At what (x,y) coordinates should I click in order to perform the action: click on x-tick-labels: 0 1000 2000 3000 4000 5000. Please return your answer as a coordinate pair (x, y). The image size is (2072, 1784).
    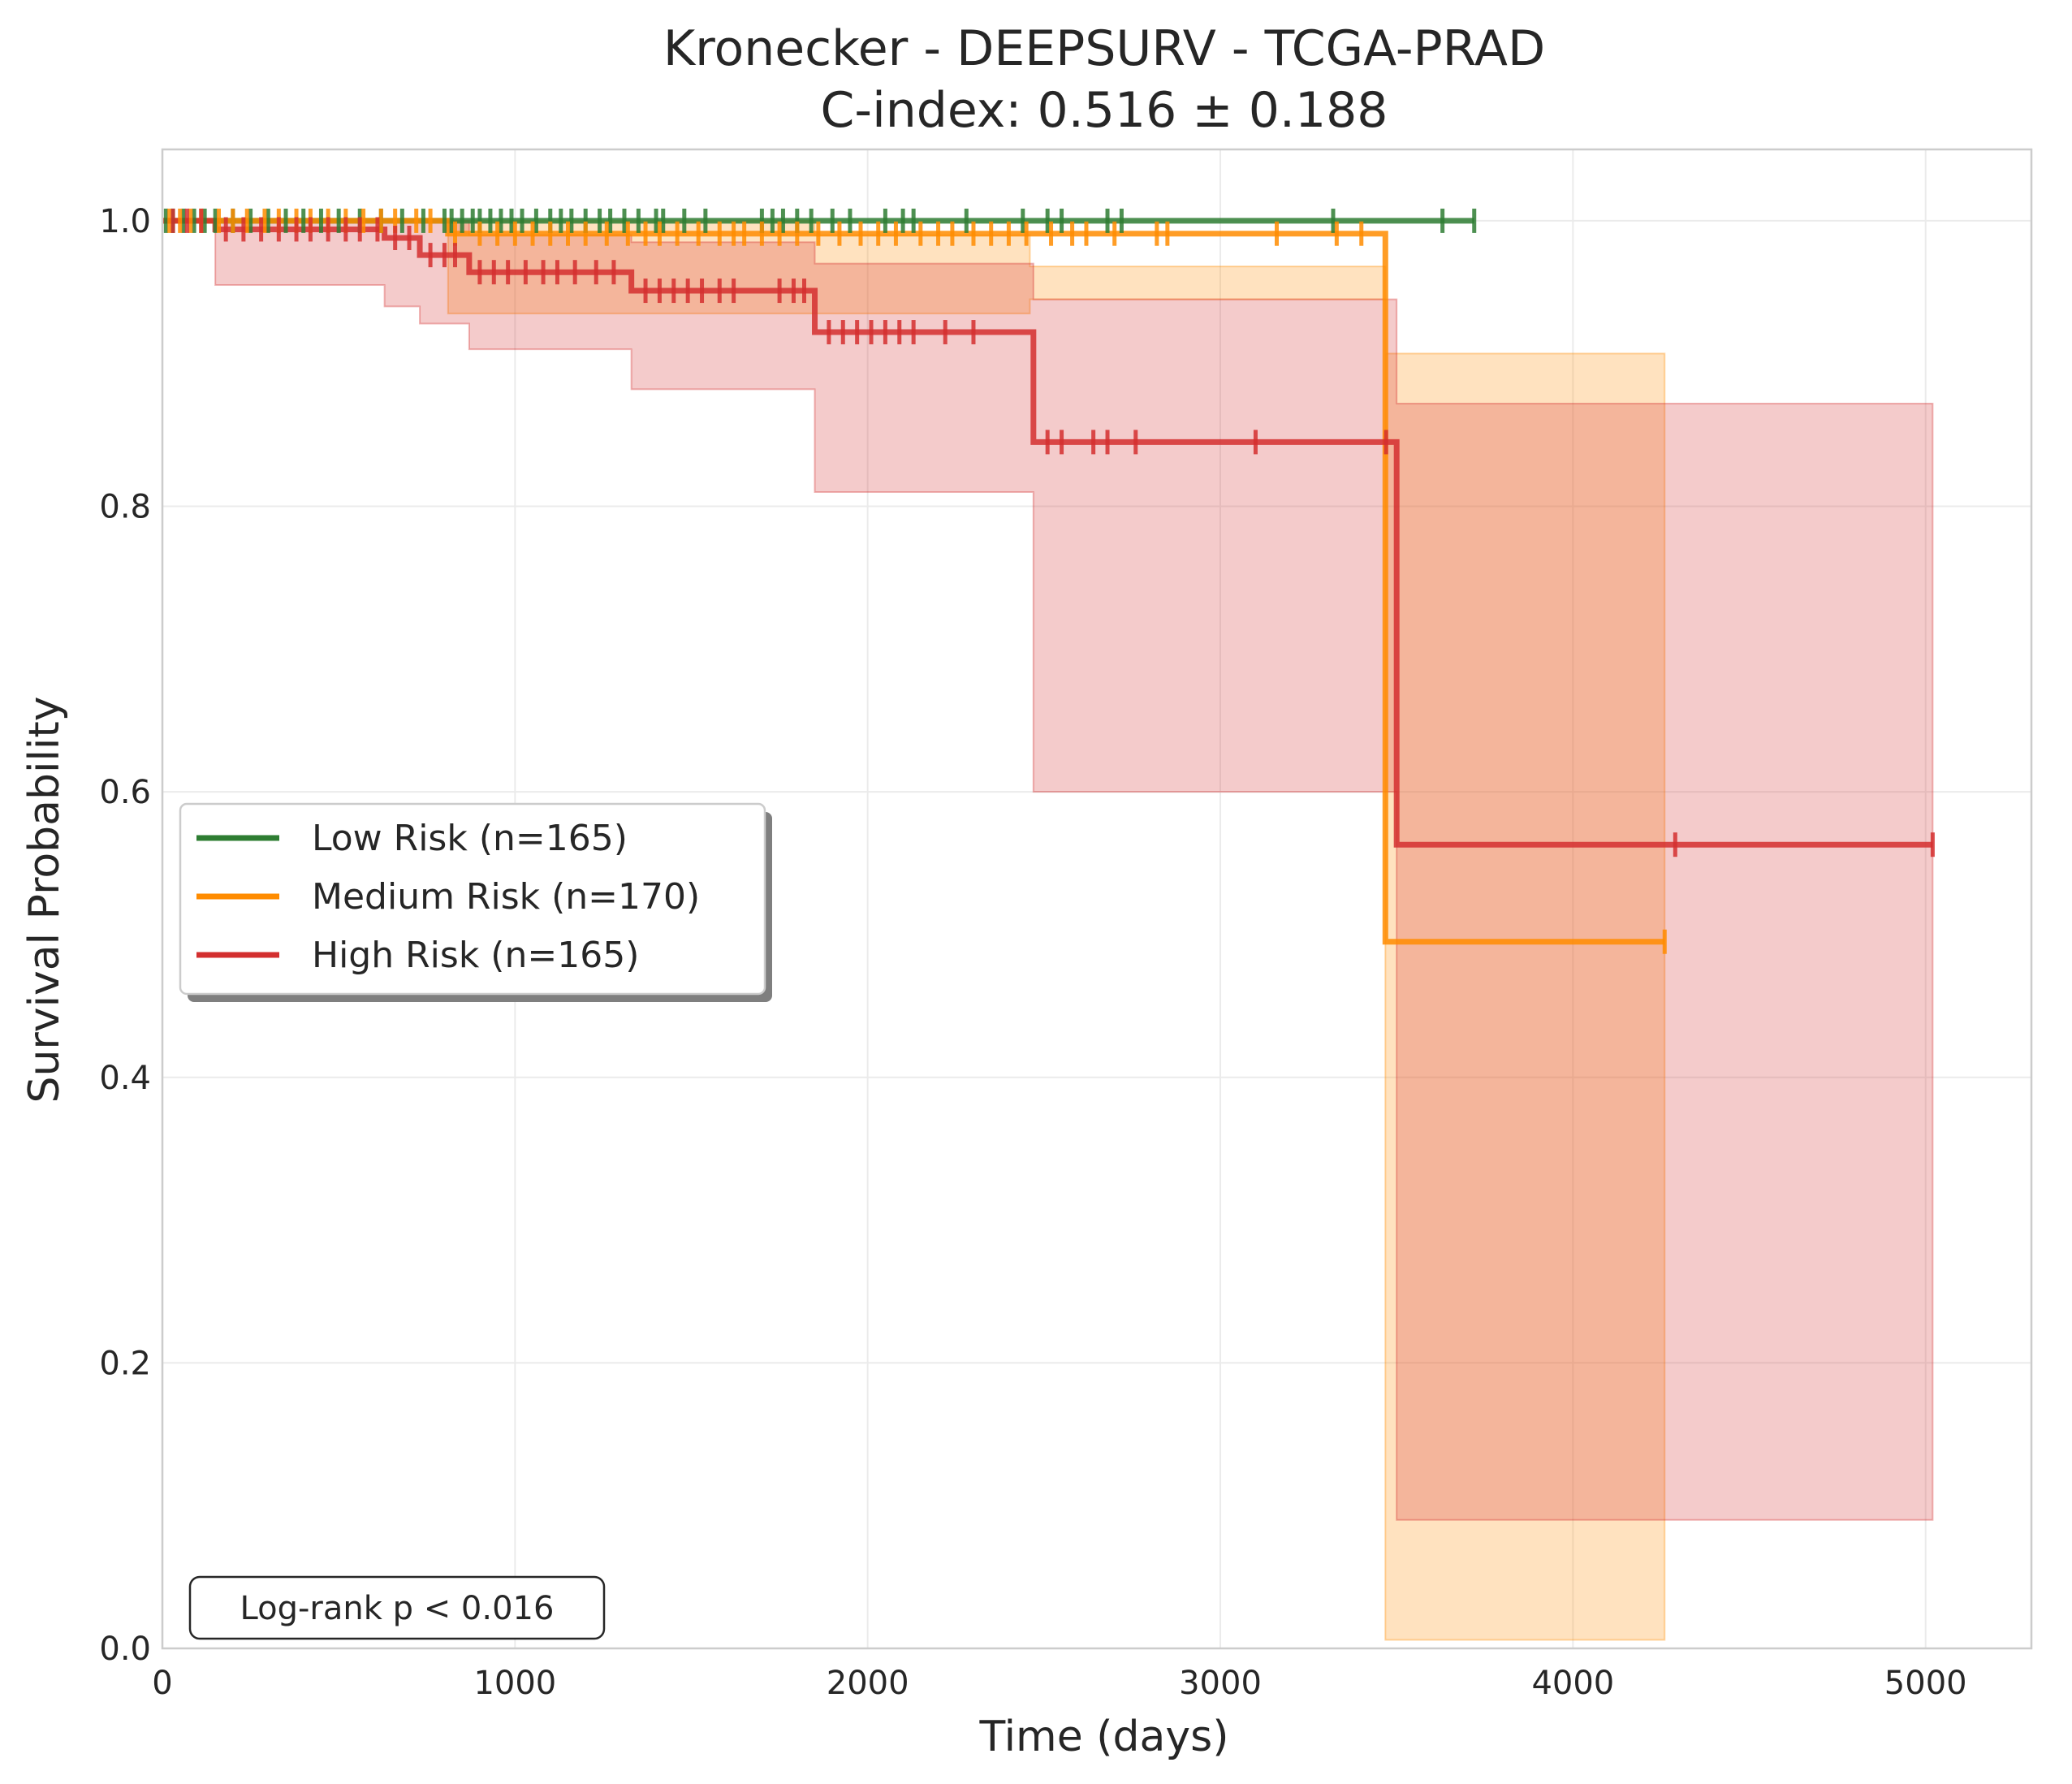
    Looking at the image, I should click on (1059, 1683).